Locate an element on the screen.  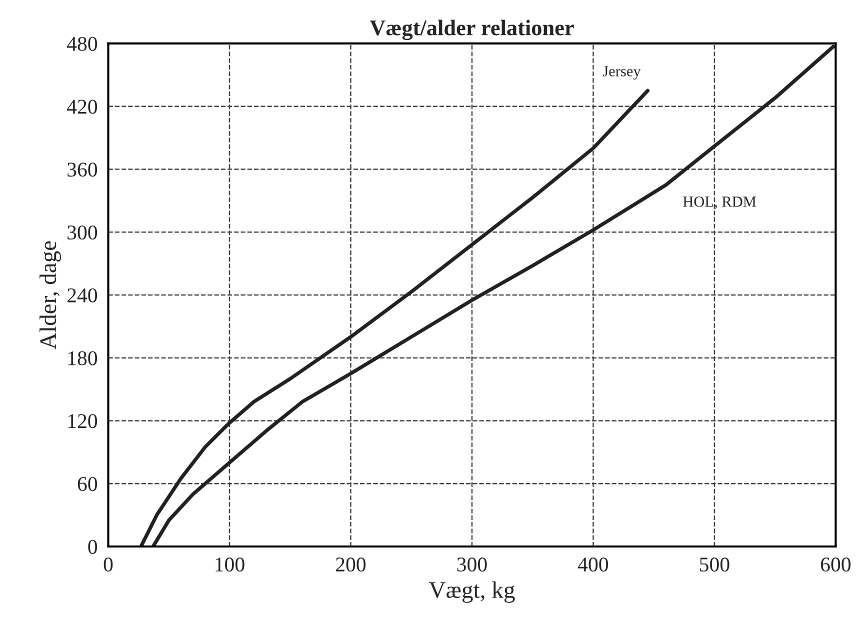
y-tick-label: 0 is located at coordinates (93, 547).